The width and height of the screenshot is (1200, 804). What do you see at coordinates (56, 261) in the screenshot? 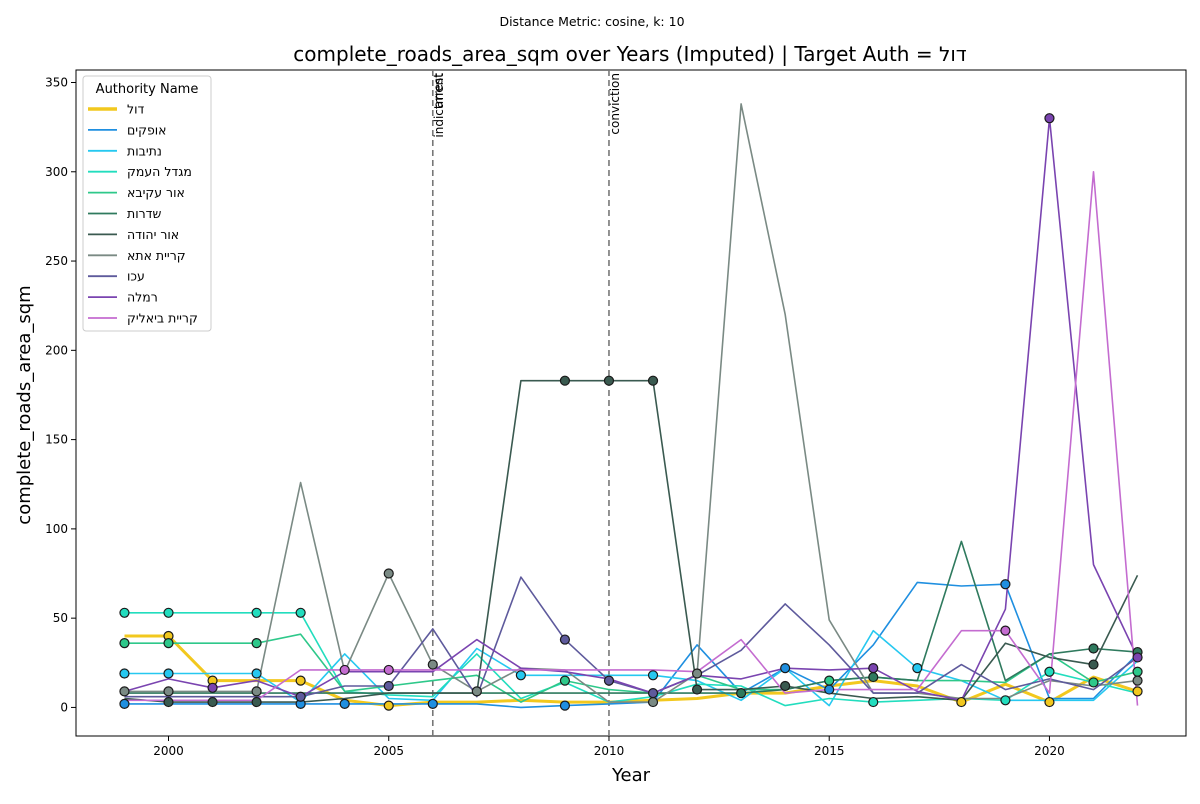
I see `y-tick-label: 250` at bounding box center [56, 261].